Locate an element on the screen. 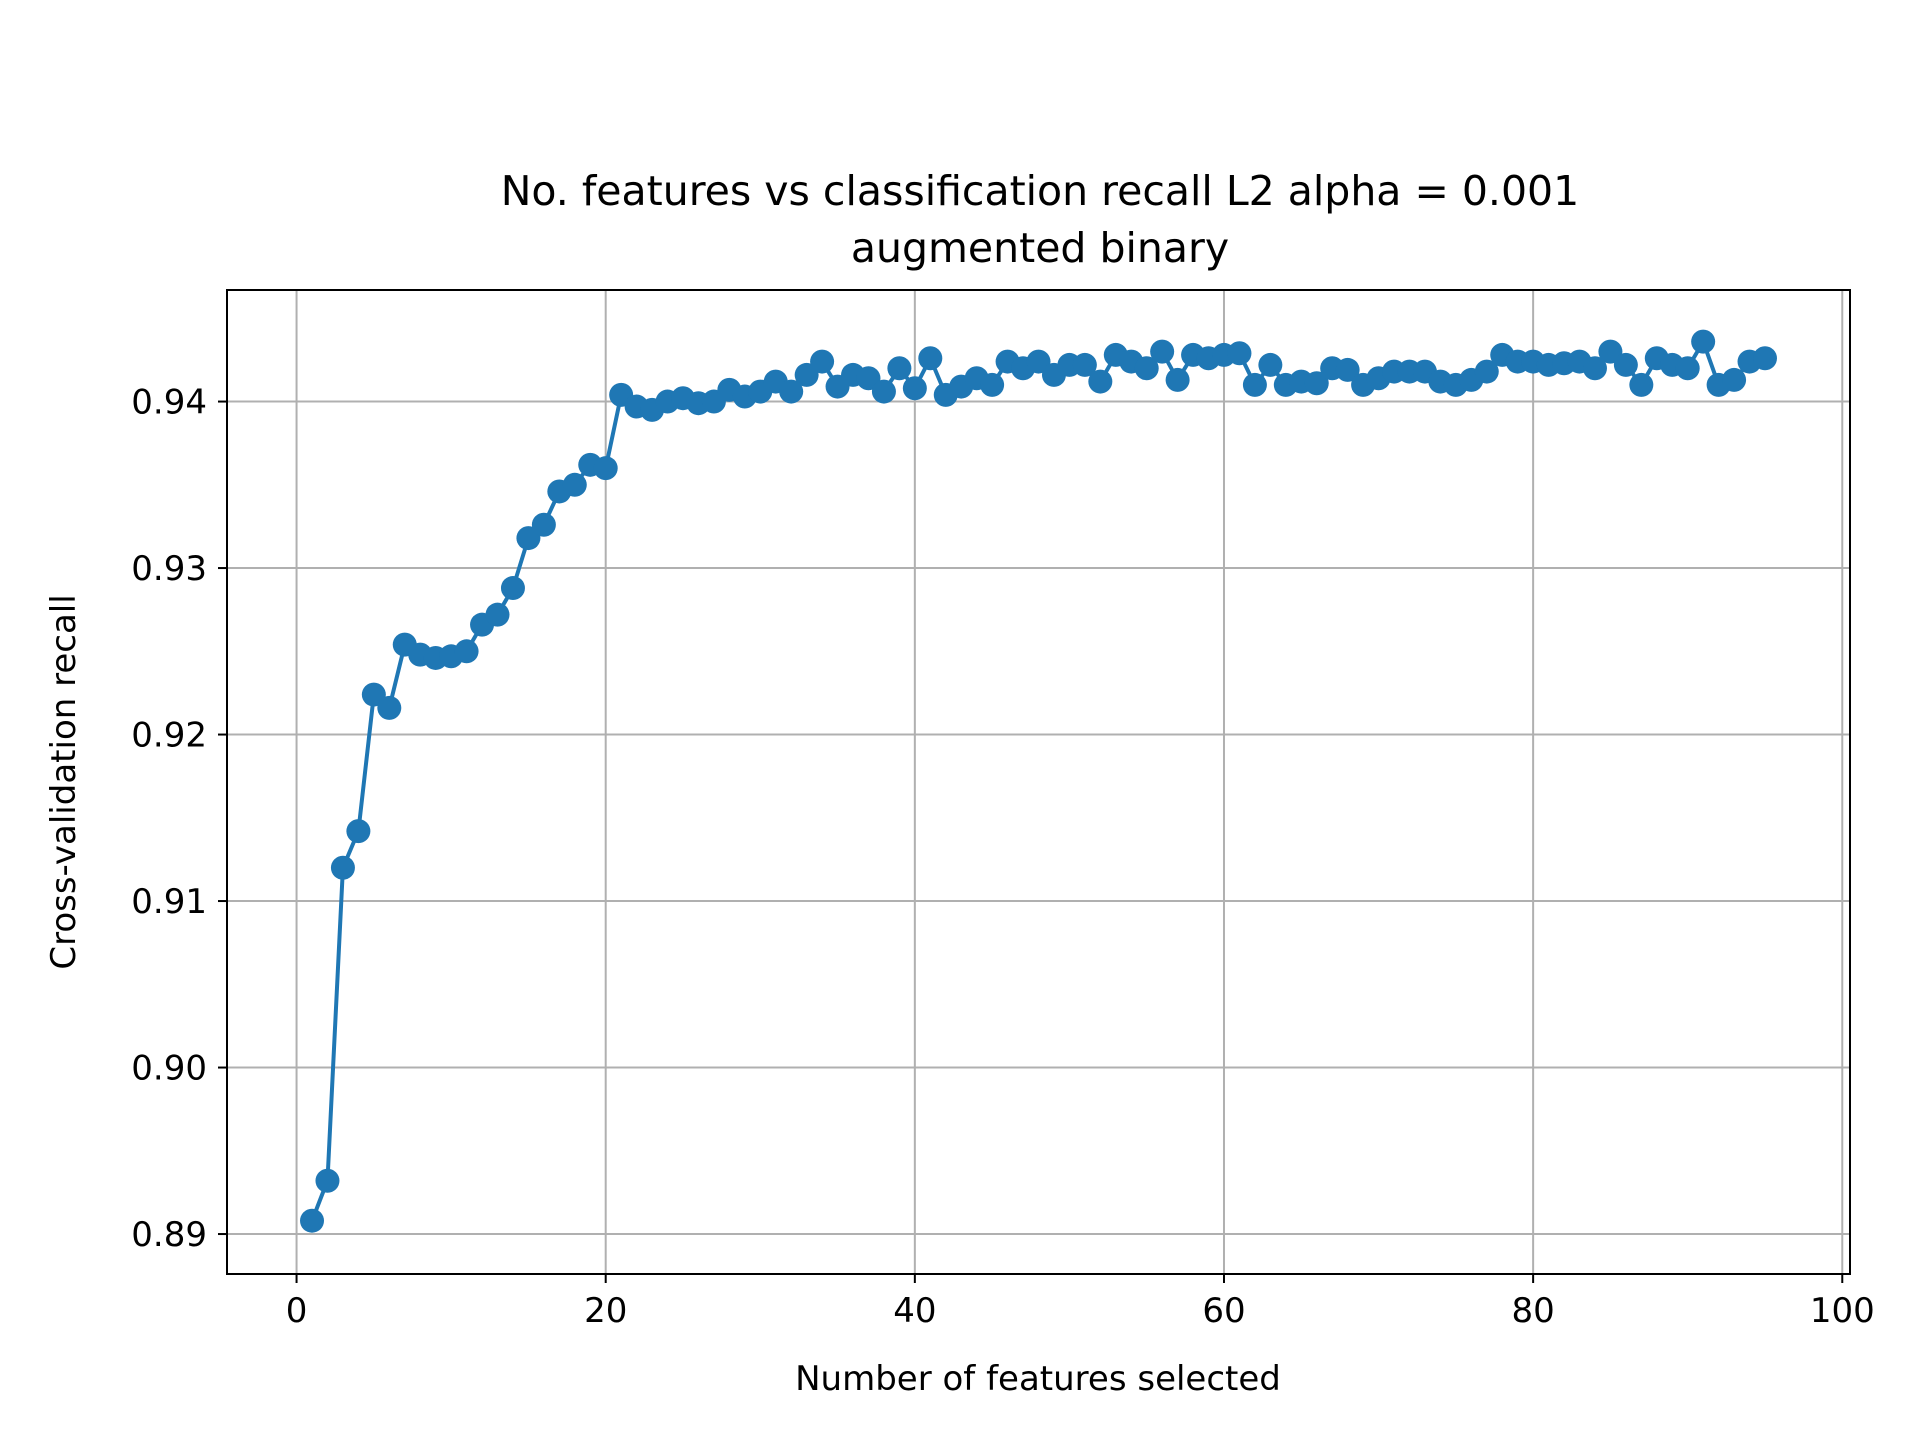 The width and height of the screenshot is (1920, 1440). y-tick-label: 0.90 is located at coordinates (169, 1069).